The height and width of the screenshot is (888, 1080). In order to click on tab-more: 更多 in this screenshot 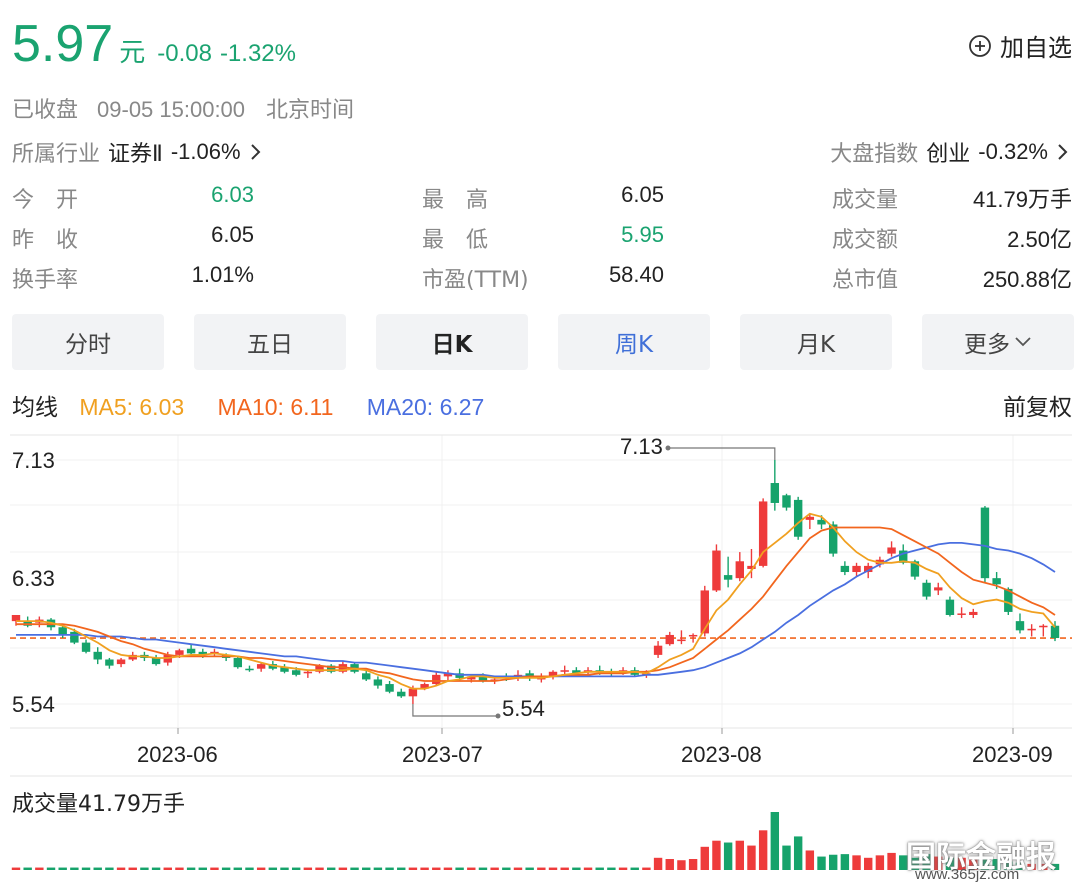, I will do `click(998, 342)`.